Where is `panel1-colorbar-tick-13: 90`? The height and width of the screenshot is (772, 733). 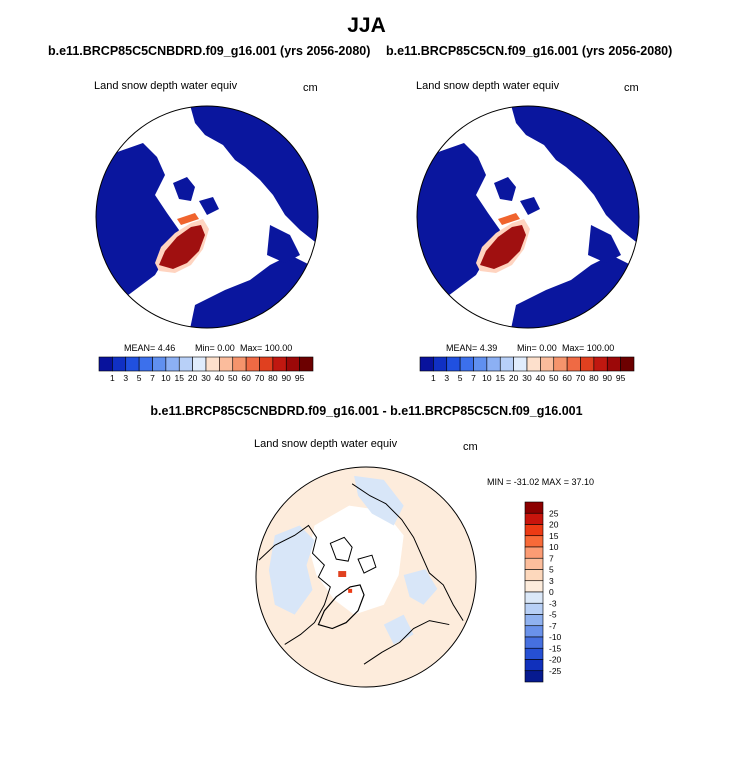 panel1-colorbar-tick-13: 90 is located at coordinates (287, 378).